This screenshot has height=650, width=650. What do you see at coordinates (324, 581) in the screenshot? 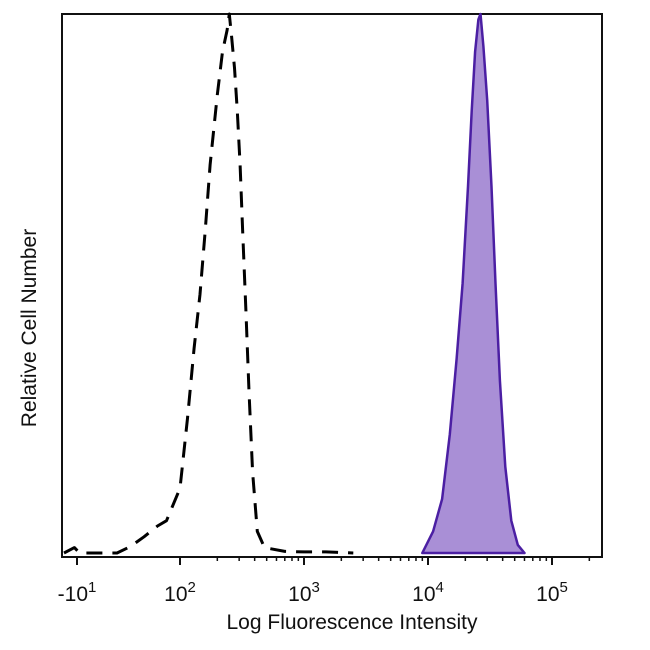
I see `x-axis-ticks: -101 10² 10³ 10⁴ 10⁵` at bounding box center [324, 581].